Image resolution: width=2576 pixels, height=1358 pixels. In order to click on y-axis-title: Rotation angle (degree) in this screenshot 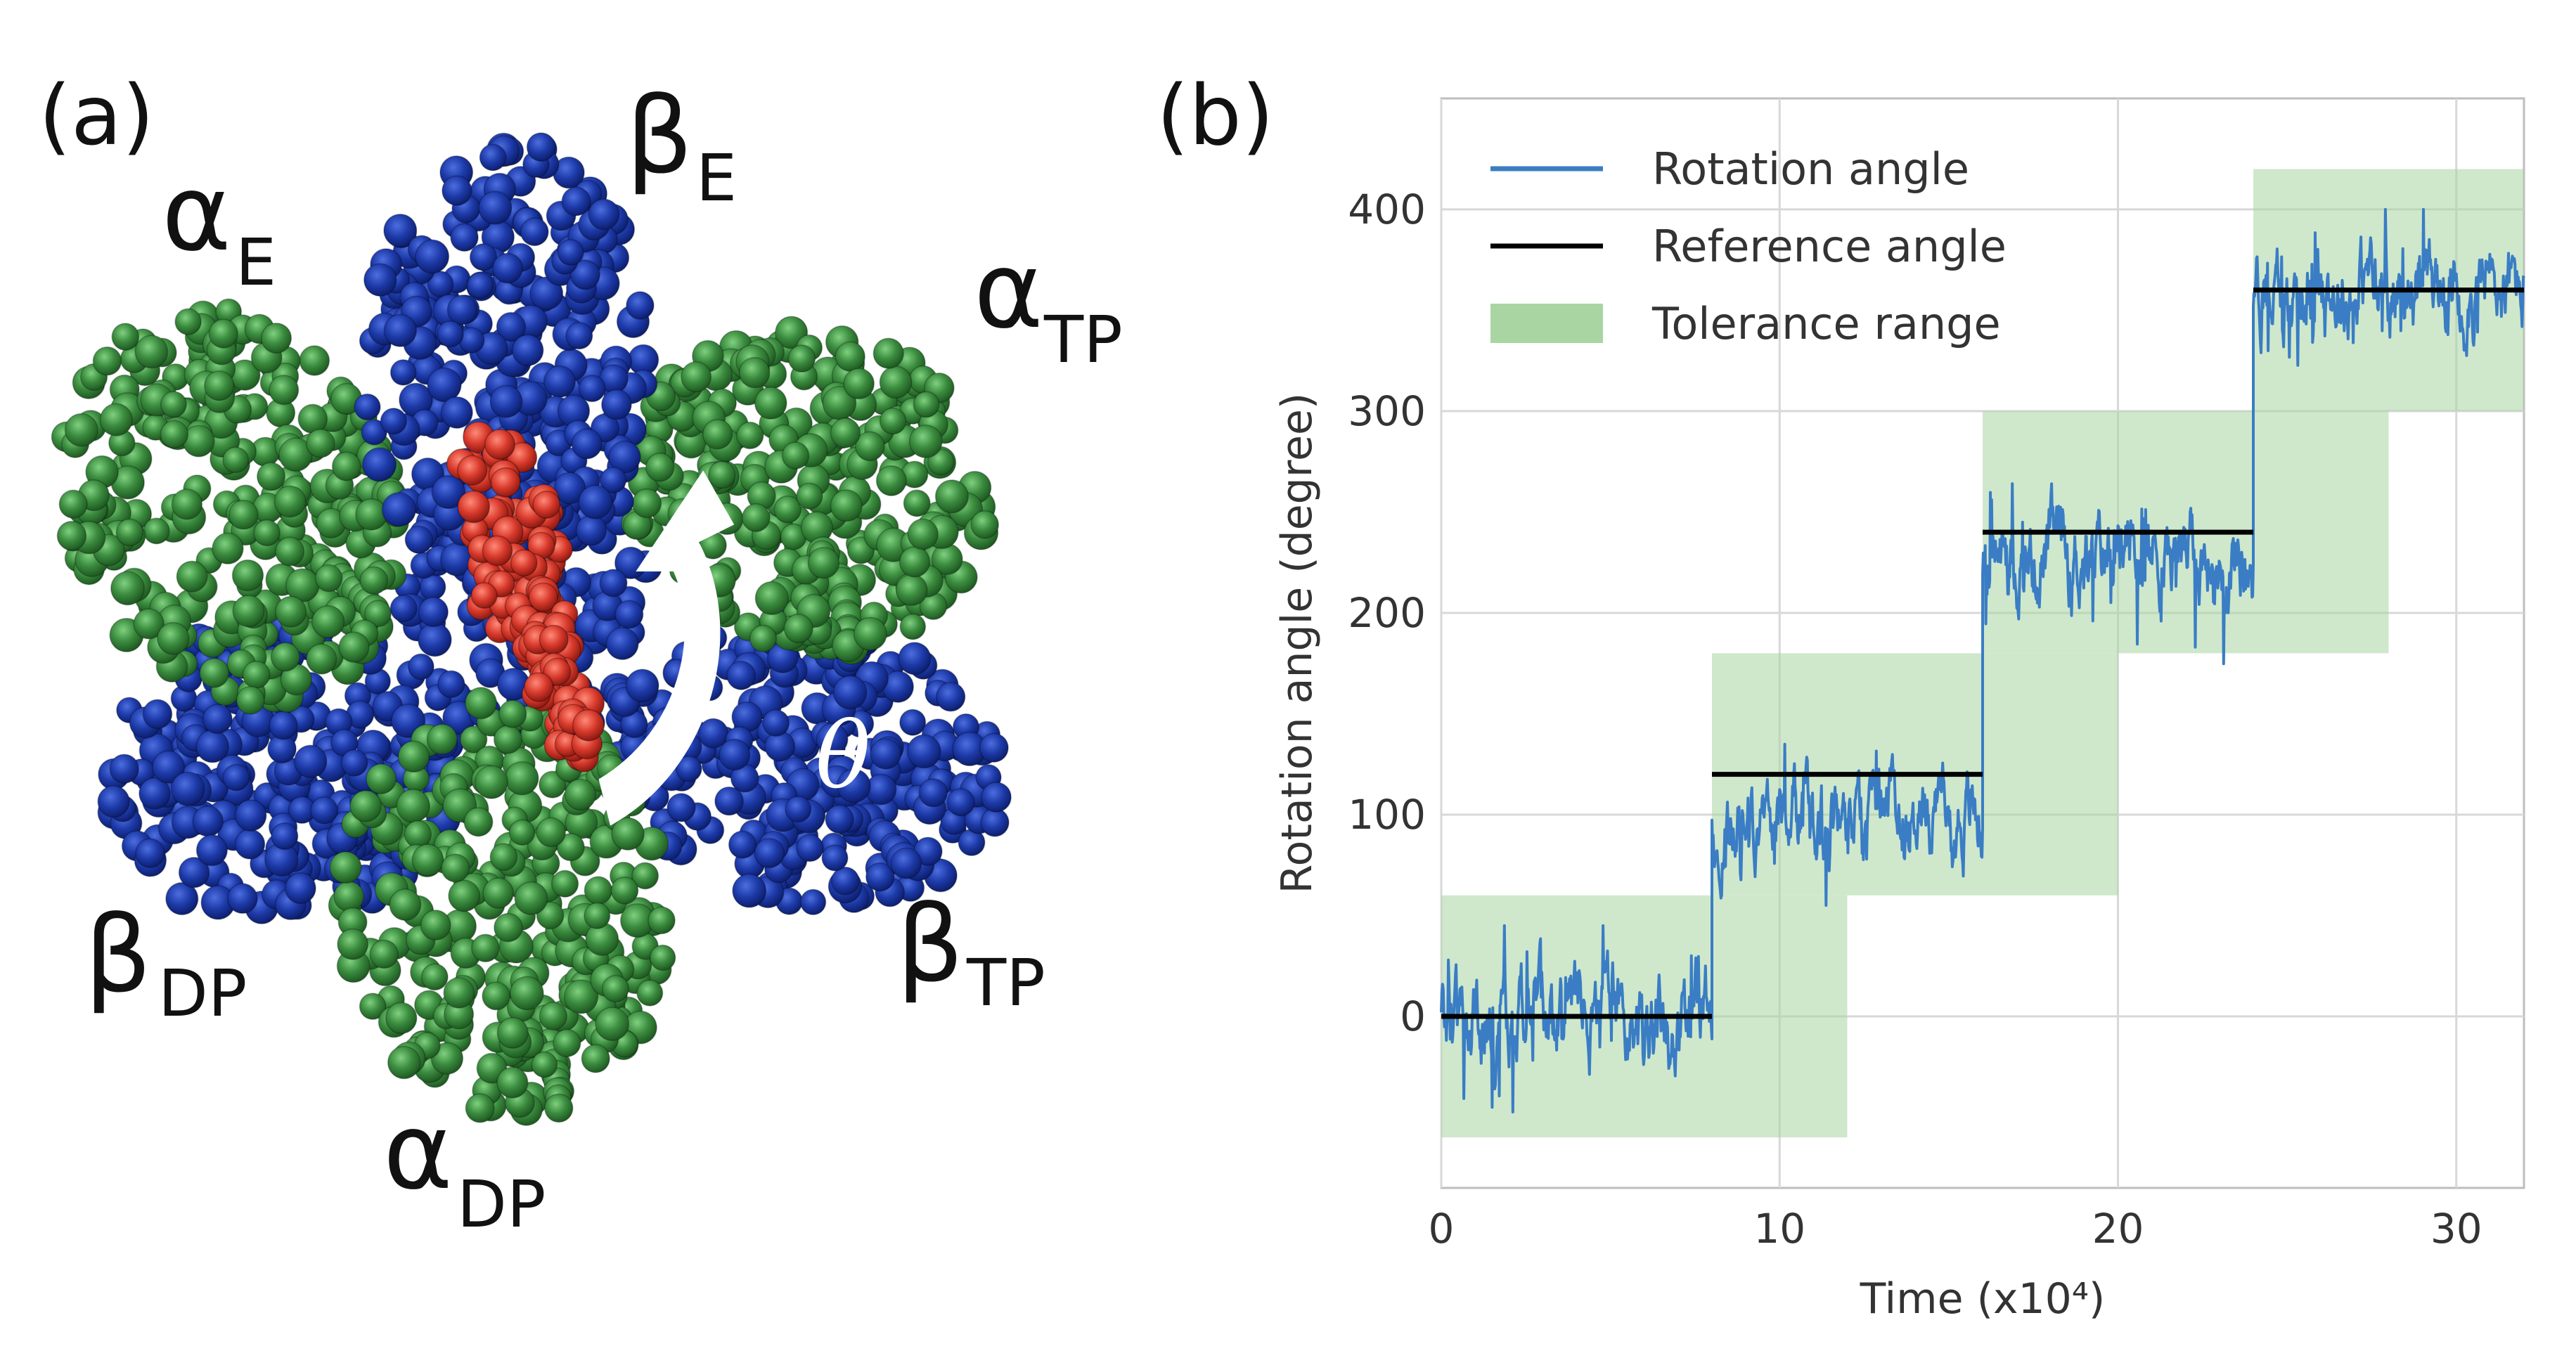, I will do `click(1297, 643)`.